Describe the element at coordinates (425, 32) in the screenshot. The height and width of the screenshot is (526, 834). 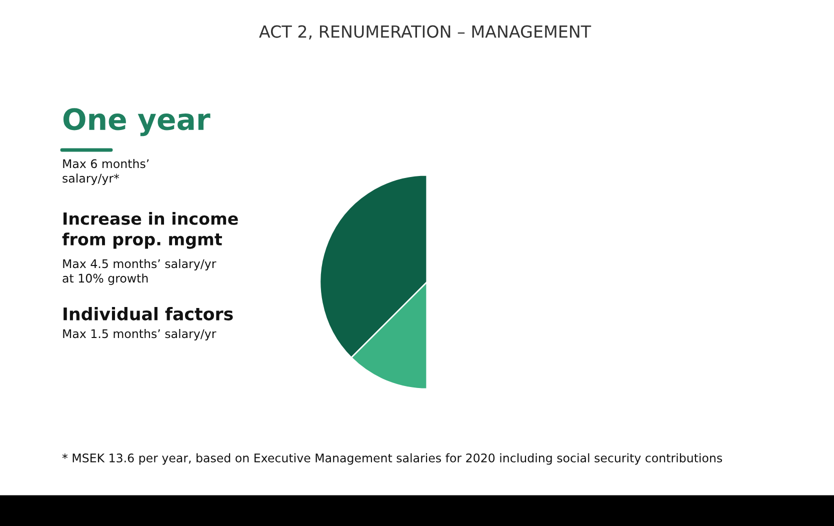
I see `chart-title: ACT 2, RENUMERATION – MANAGEMENT` at that location.